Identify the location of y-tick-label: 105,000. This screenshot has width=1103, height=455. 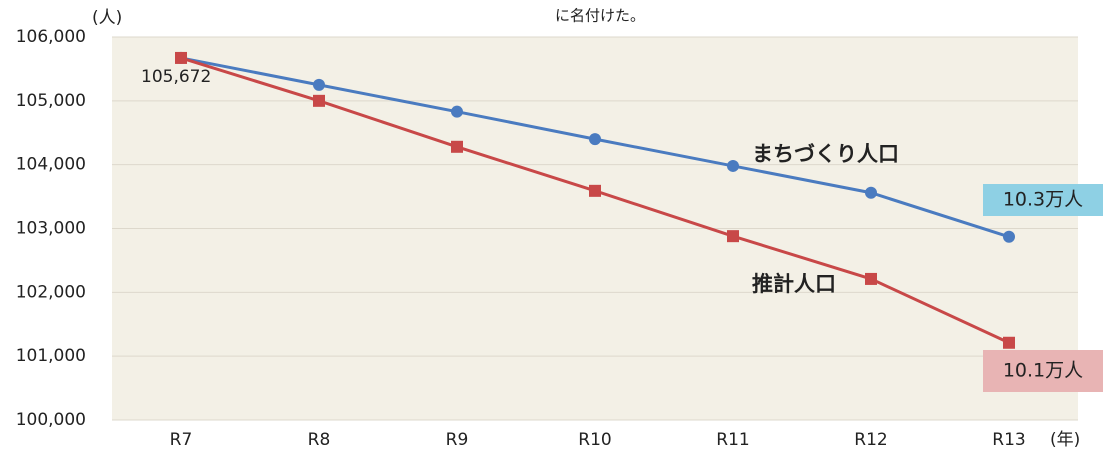
(51, 101).